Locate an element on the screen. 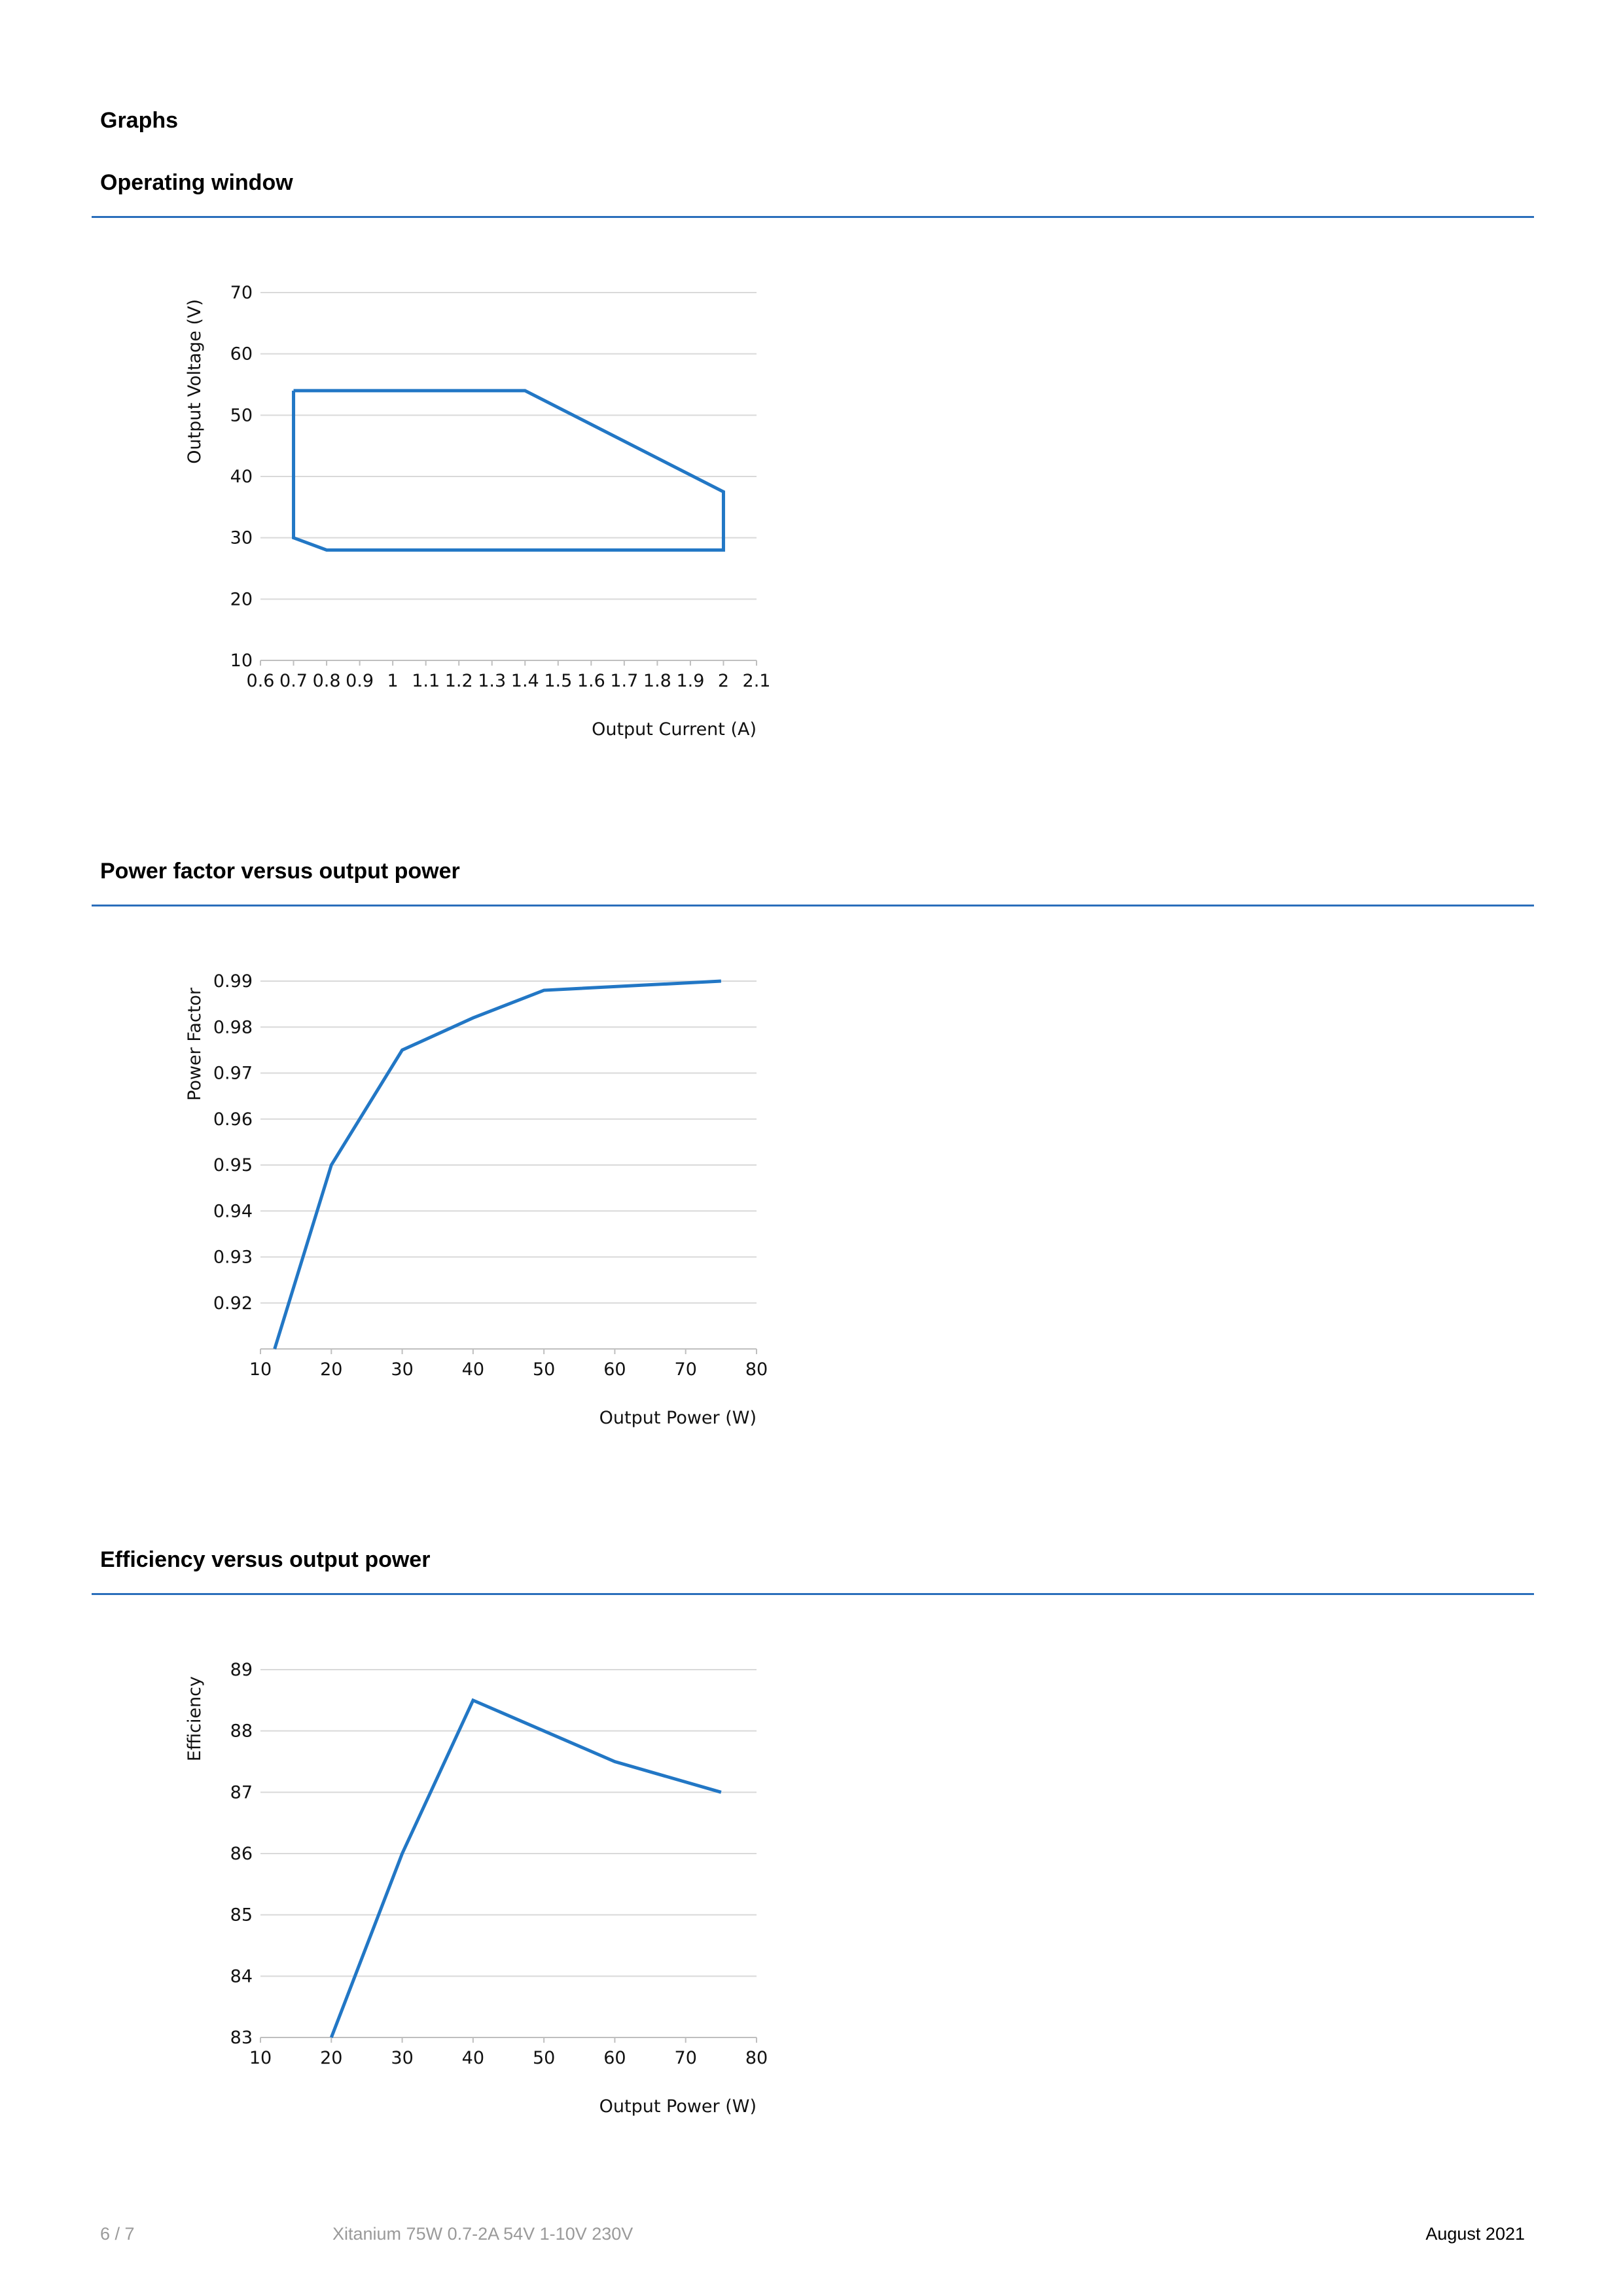  y-tick-label: 0.97 is located at coordinates (233, 1074).